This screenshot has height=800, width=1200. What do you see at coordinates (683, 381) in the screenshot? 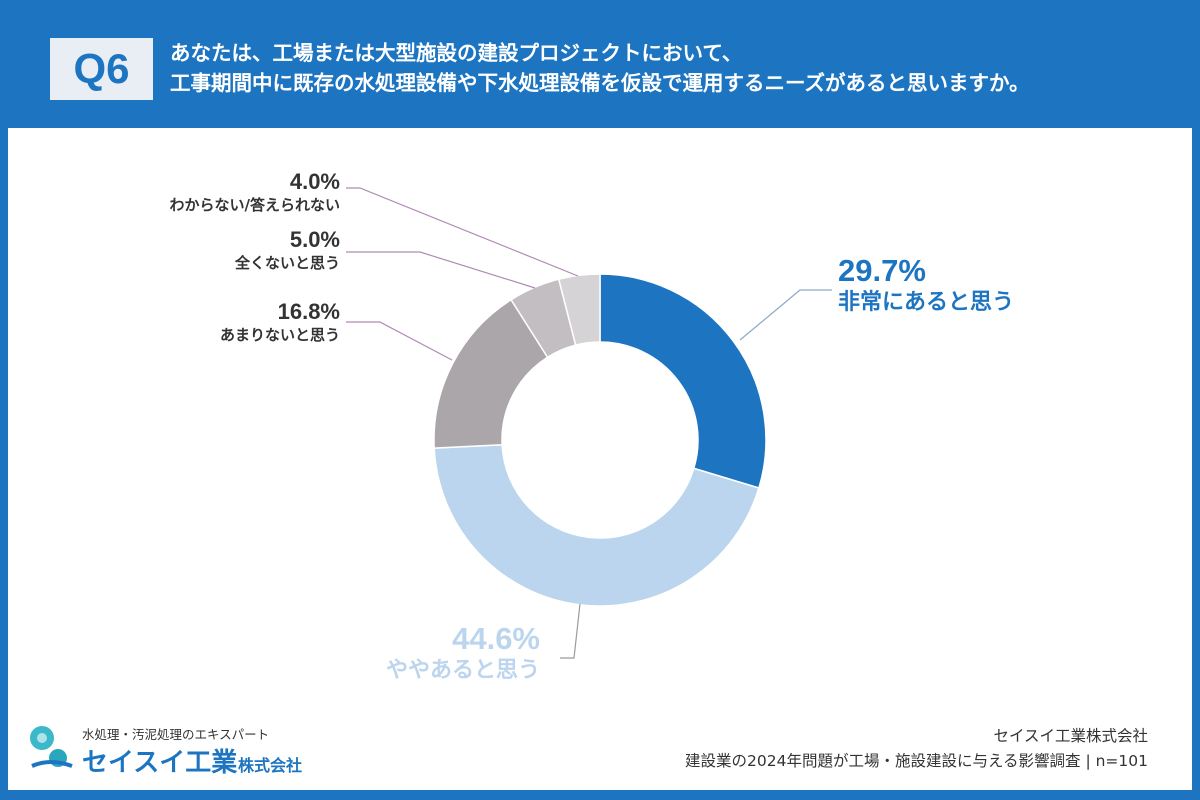
I see `slice-very-much` at bounding box center [683, 381].